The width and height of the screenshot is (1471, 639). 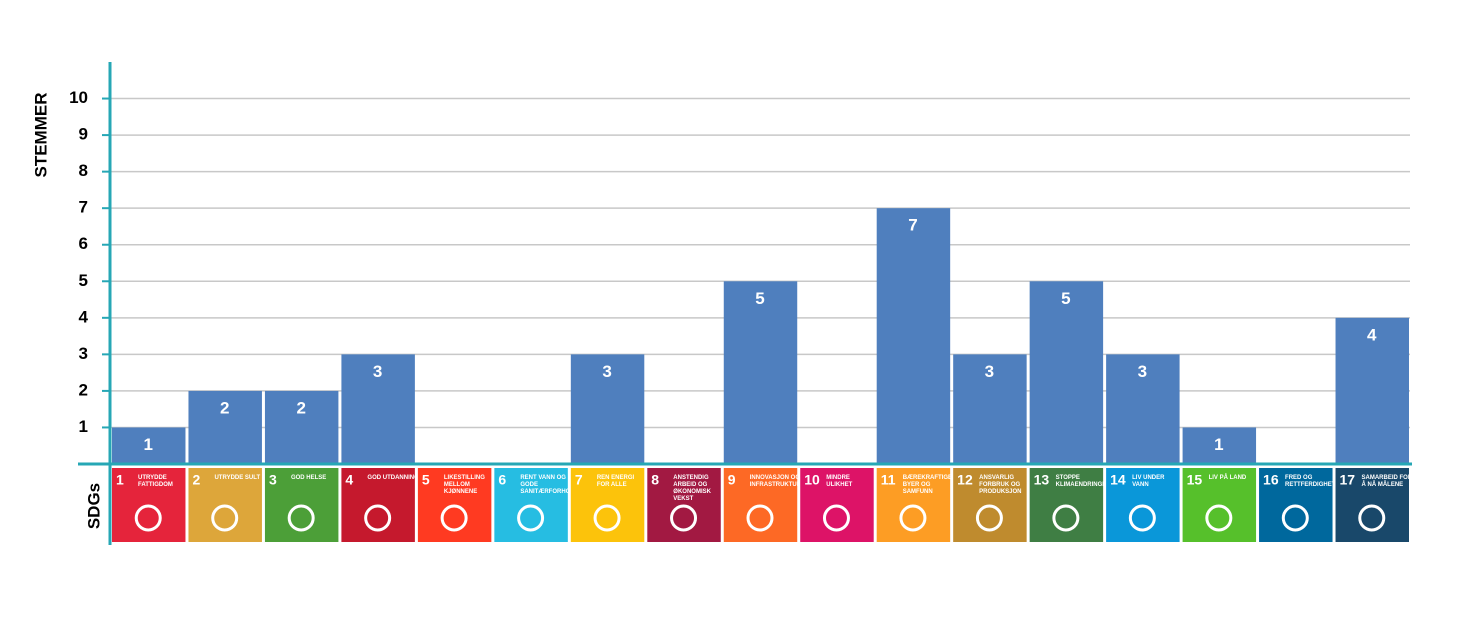 What do you see at coordinates (1042, 480) in the screenshot?
I see `sdg-number: 13` at bounding box center [1042, 480].